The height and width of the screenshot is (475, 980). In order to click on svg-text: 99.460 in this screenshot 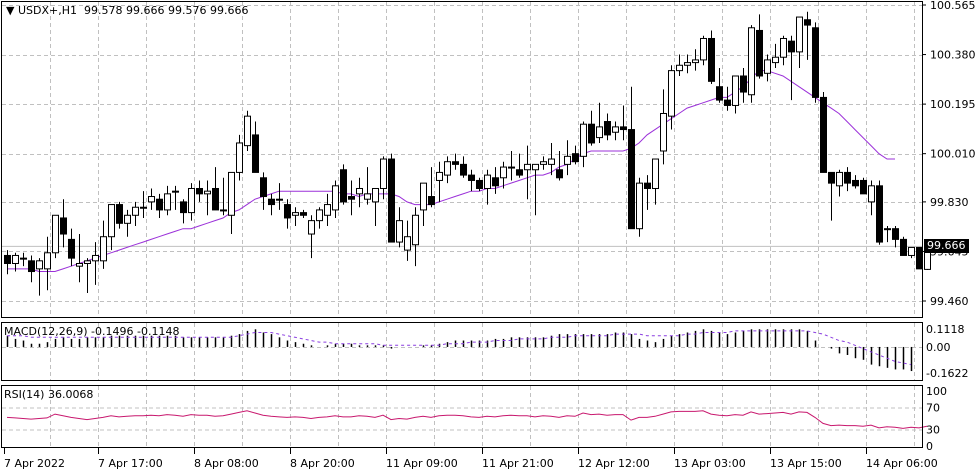, I will do `click(949, 301)`.